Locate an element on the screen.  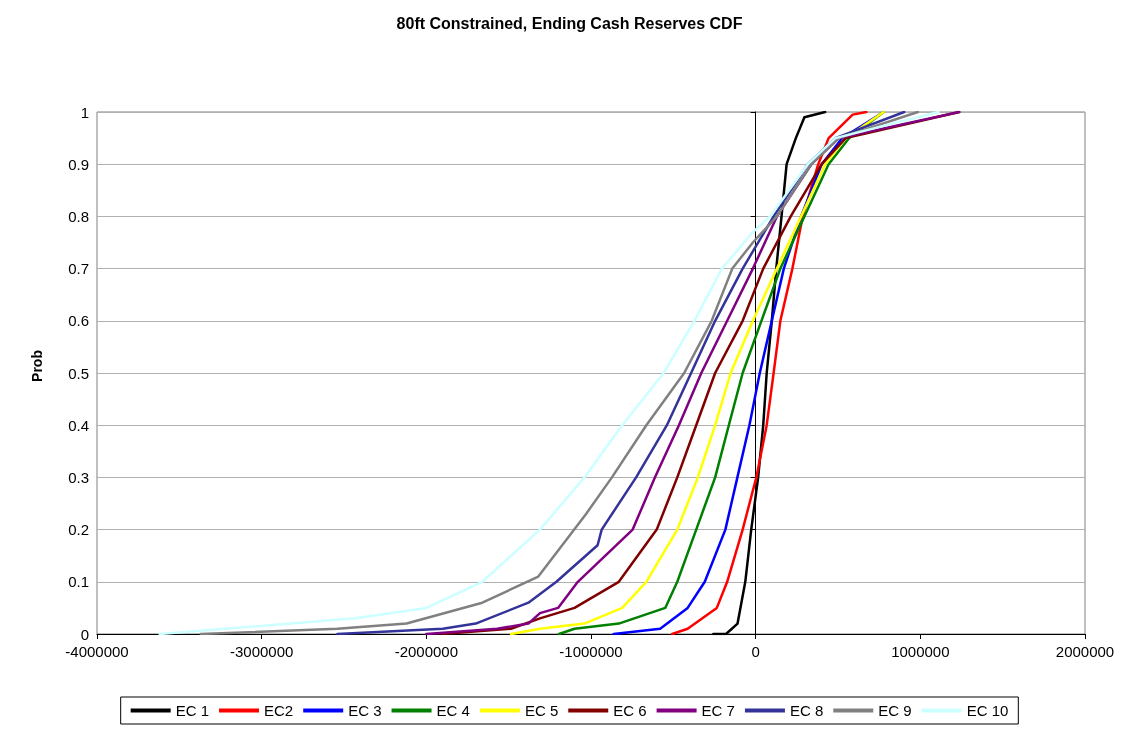
legend-label: EC 10 is located at coordinates (987, 710).